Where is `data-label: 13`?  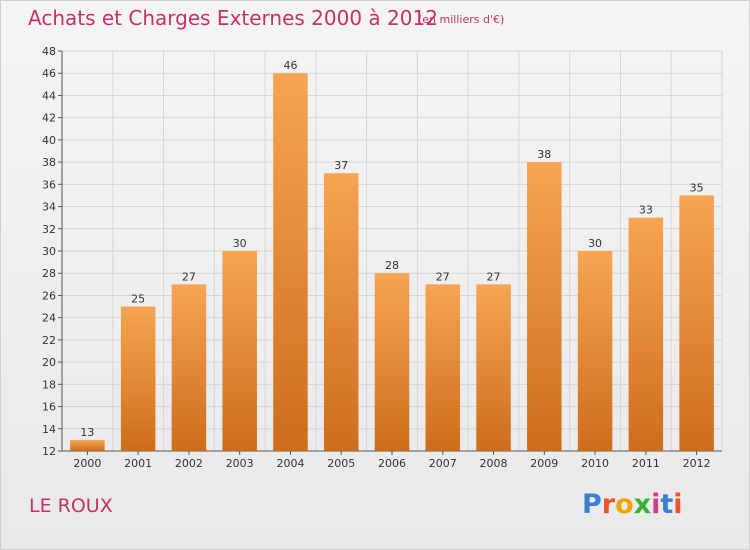 data-label: 13 is located at coordinates (87, 432).